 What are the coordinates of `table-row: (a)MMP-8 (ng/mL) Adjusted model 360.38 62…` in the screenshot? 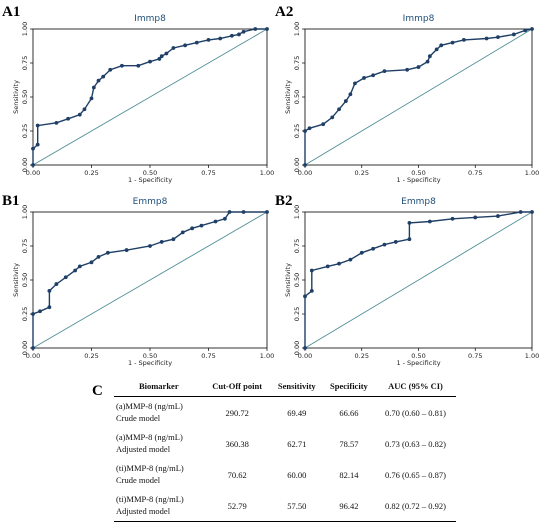 It's located at (285, 443).